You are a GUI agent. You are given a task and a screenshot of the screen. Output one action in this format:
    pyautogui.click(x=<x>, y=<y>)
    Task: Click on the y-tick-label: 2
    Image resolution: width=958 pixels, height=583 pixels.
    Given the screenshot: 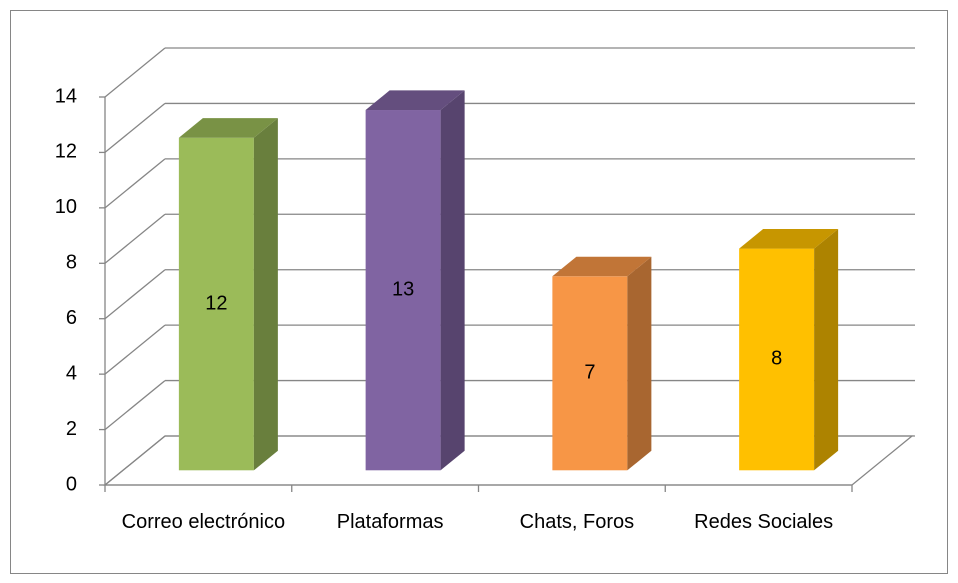 What is the action you would take?
    pyautogui.click(x=71, y=429)
    